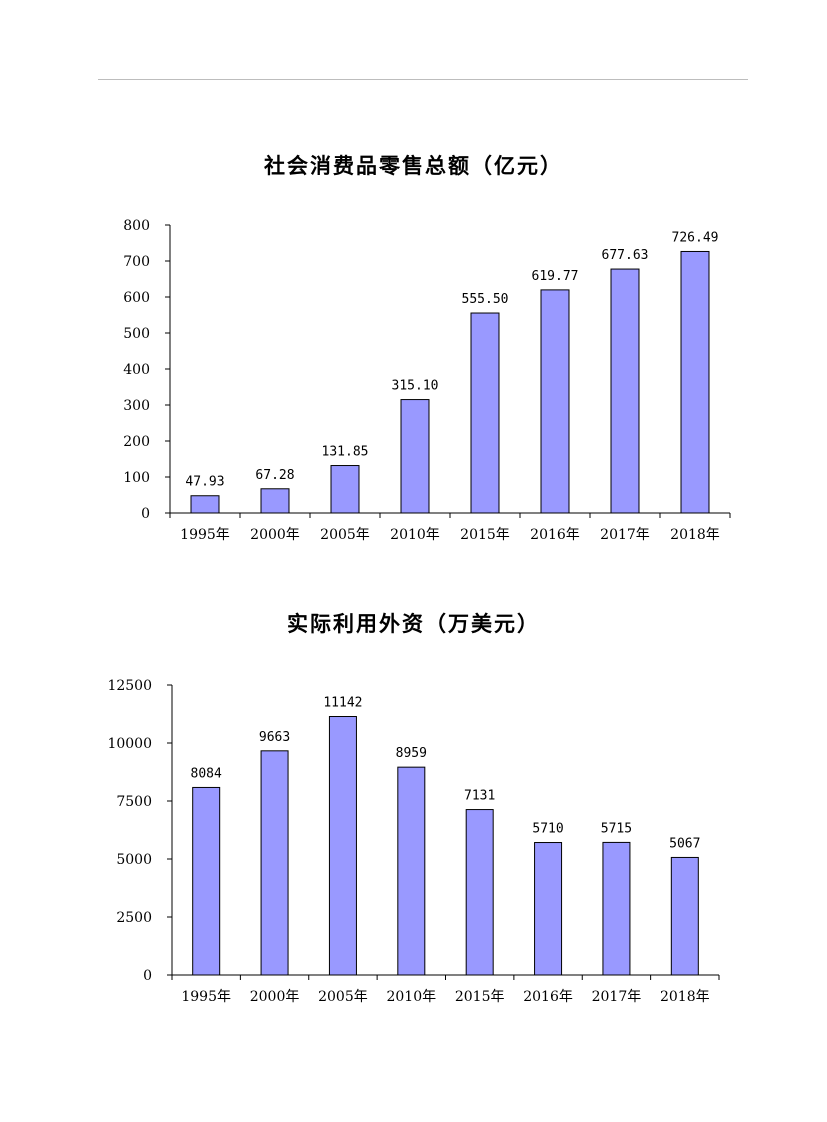 The image size is (827, 1122). I want to click on chart-title-retail-sales: 社会消费品零售总额（亿元）, so click(413, 166).